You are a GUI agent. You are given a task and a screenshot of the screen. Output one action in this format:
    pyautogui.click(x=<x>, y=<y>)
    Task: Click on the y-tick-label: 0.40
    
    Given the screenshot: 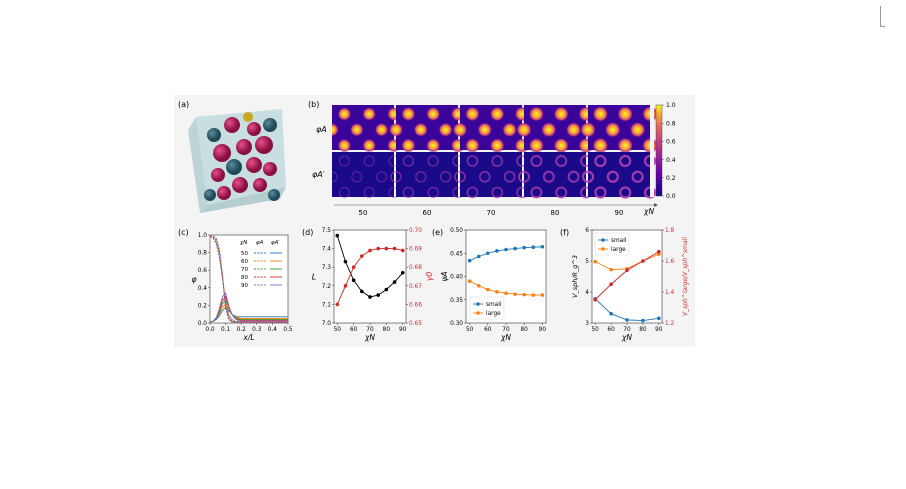 What is the action you would take?
    pyautogui.click(x=456, y=278)
    